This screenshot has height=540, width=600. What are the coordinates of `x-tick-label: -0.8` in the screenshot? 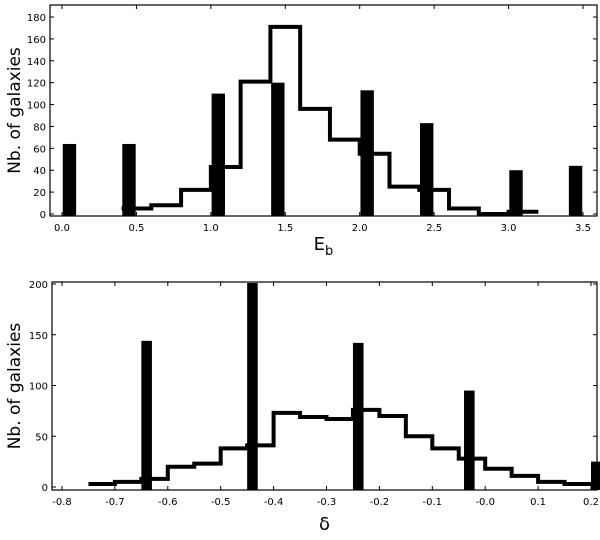 It's located at (62, 502).